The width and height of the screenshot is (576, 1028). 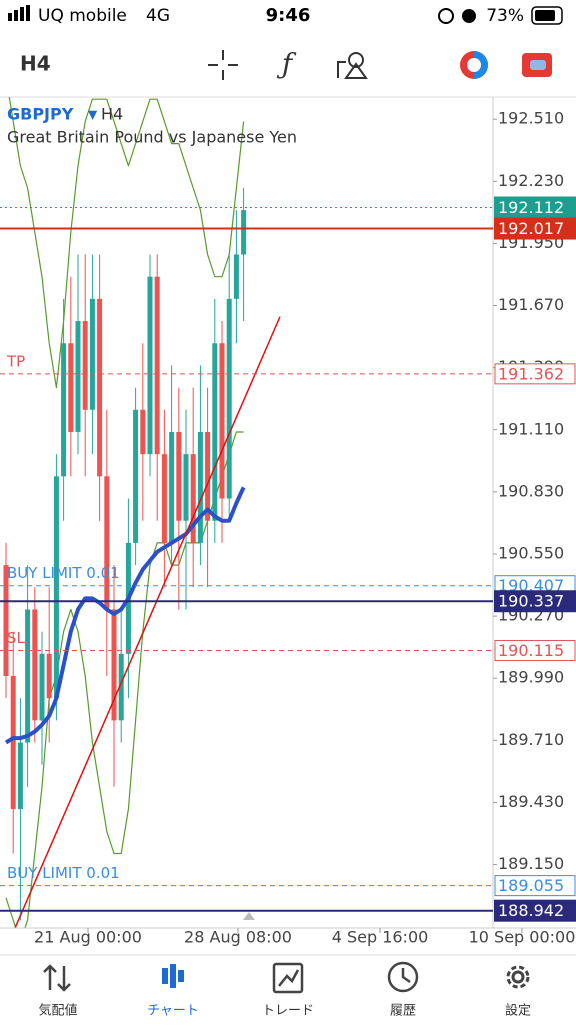 What do you see at coordinates (531, 207) in the screenshot?
I see `price-tag-value: 192.112` at bounding box center [531, 207].